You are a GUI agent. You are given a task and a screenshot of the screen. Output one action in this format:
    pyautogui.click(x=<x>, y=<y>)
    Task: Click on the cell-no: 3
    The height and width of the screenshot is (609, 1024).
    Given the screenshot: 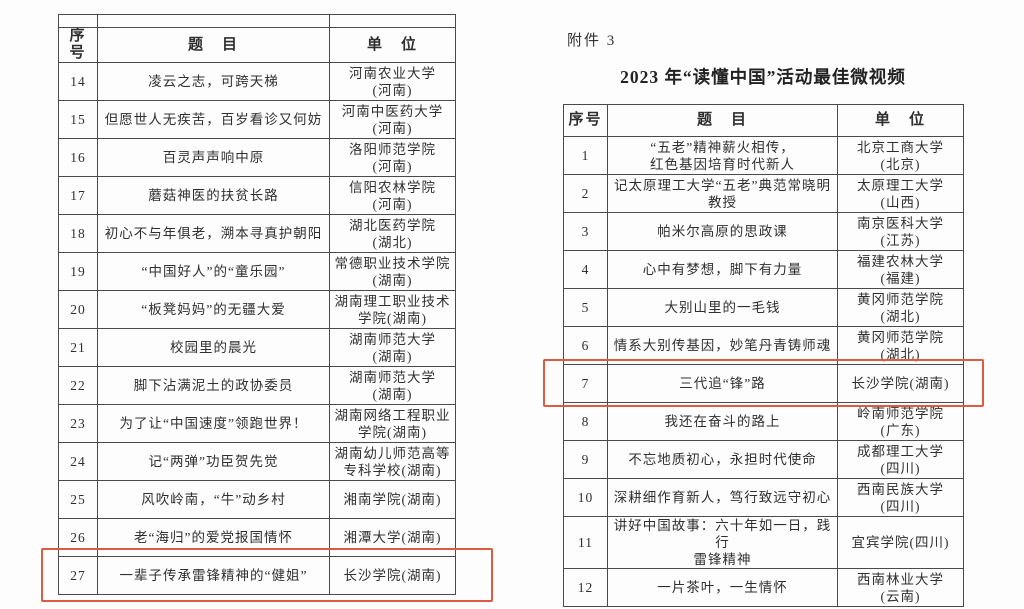 What is the action you would take?
    pyautogui.click(x=585, y=231)
    